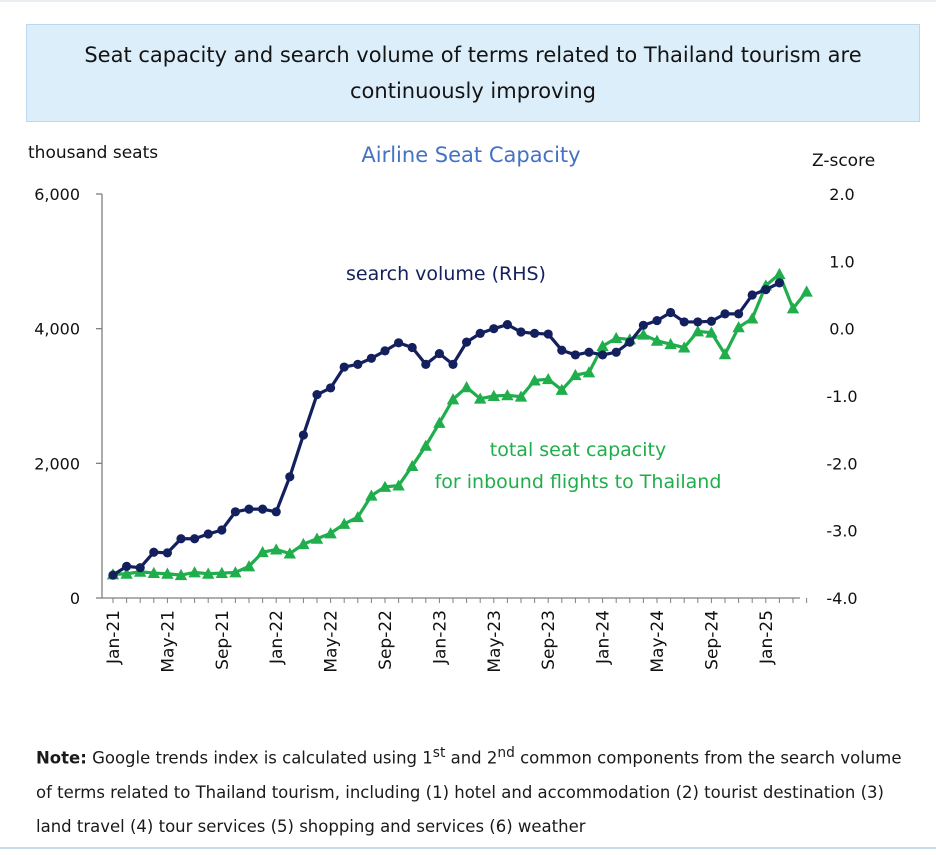 The height and width of the screenshot is (855, 936). I want to click on x-tick-label: Jan-22, so click(277, 637).